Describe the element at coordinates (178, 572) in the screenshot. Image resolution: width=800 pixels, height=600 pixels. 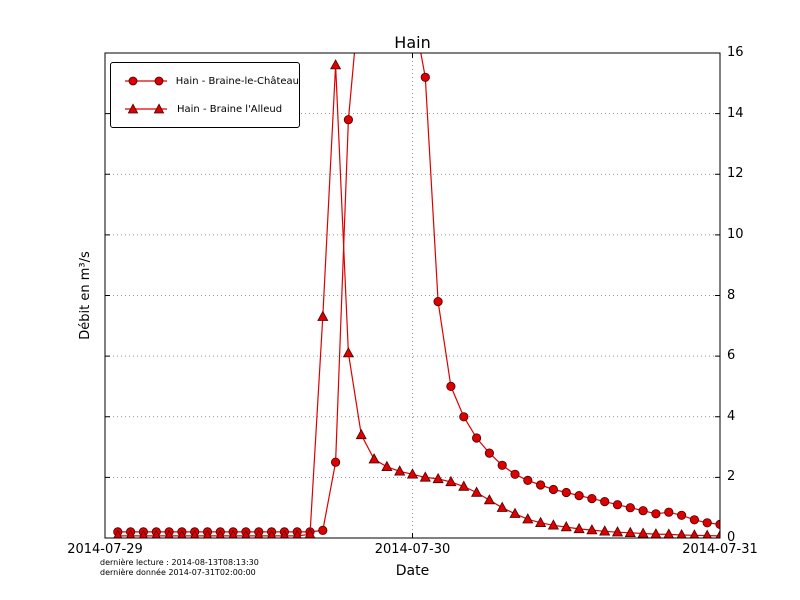
I see `last-data-text: dernière donnée 2014-07-31T02:00:00` at that location.